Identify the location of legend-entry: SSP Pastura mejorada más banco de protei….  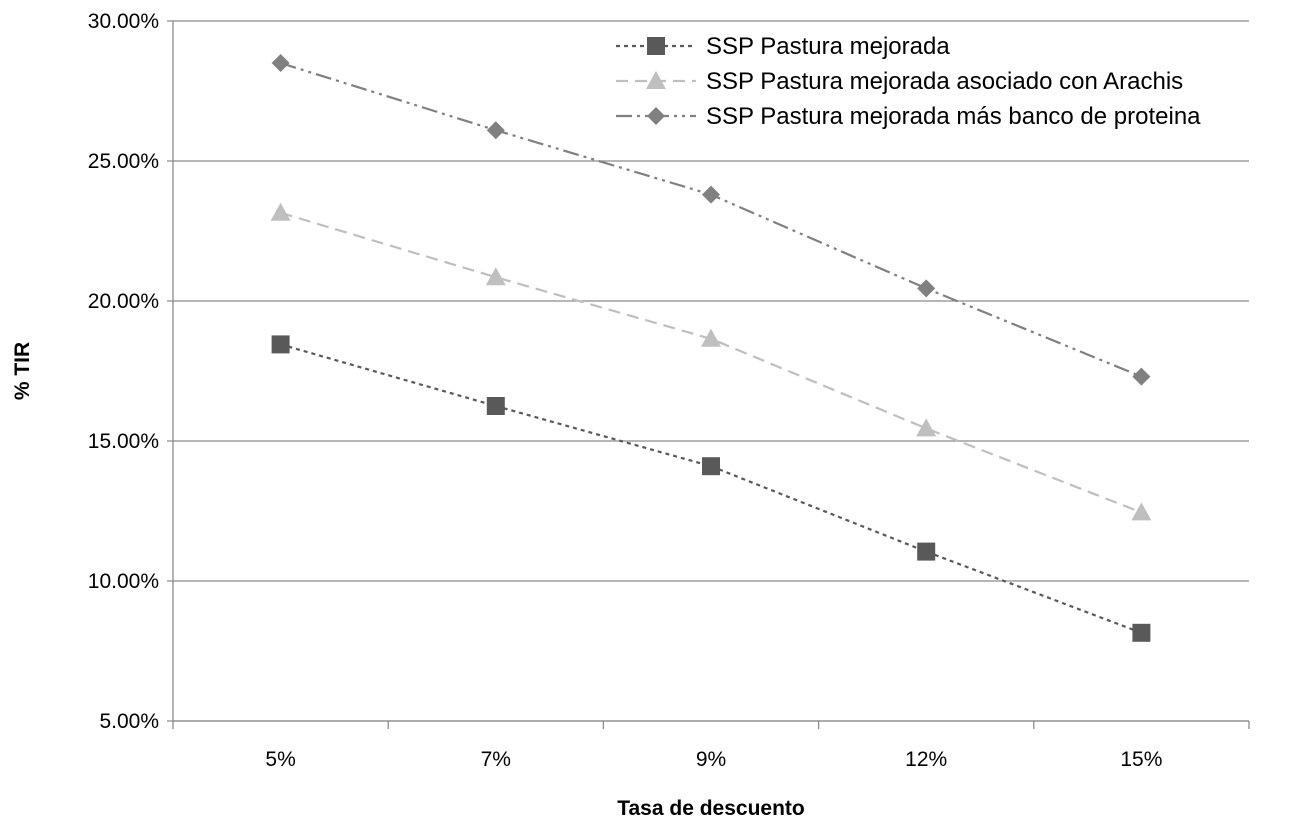
(908, 116).